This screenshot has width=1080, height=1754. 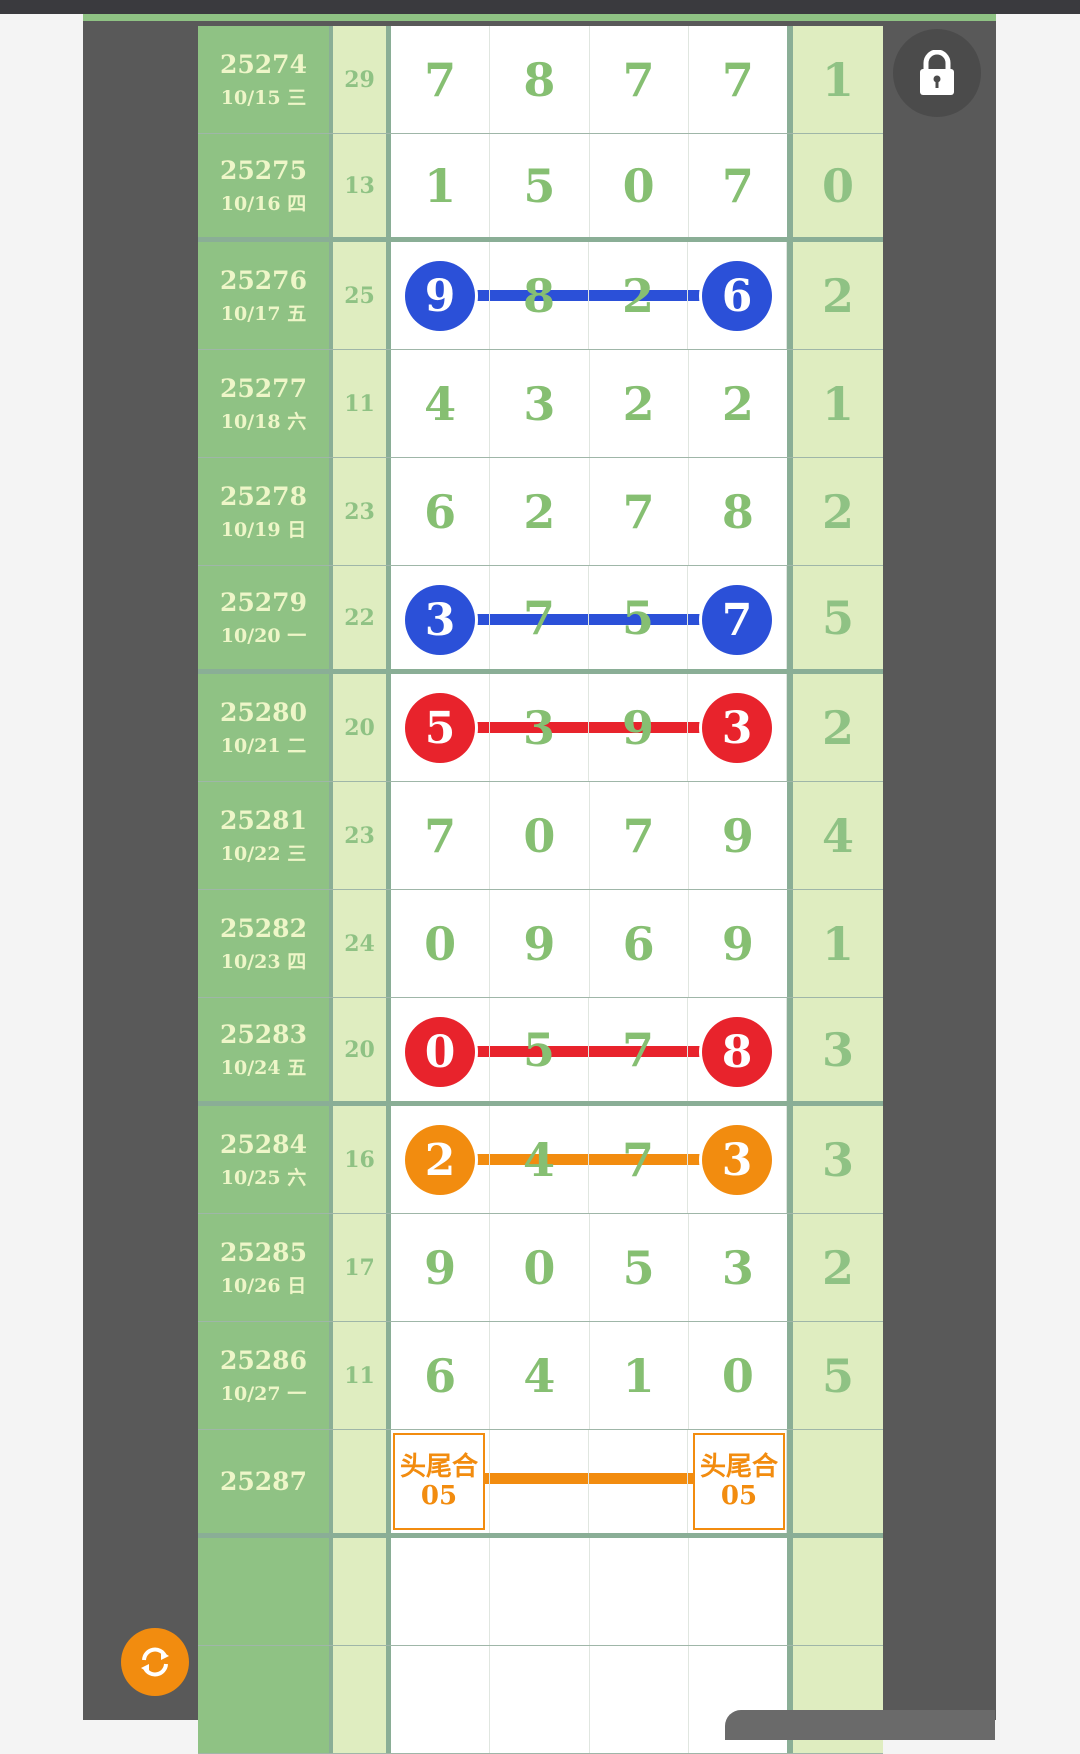 What do you see at coordinates (359, 1591) in the screenshot?
I see `sum-cell` at bounding box center [359, 1591].